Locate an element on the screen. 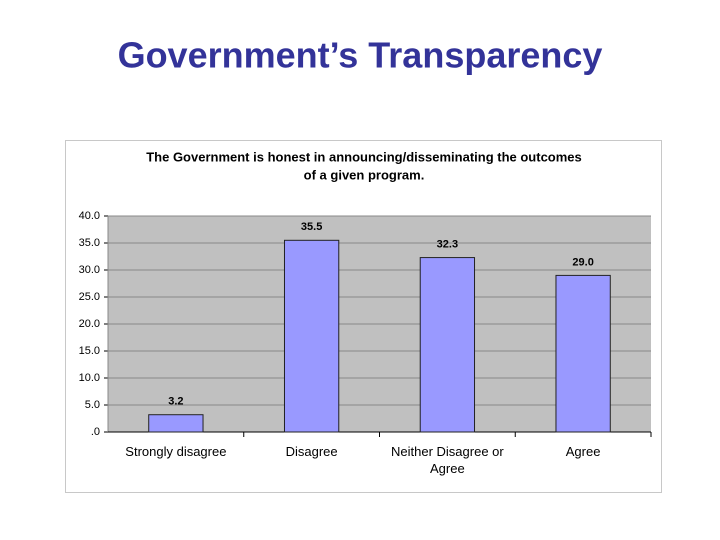  x-tick-label: Disagree is located at coordinates (311, 451).